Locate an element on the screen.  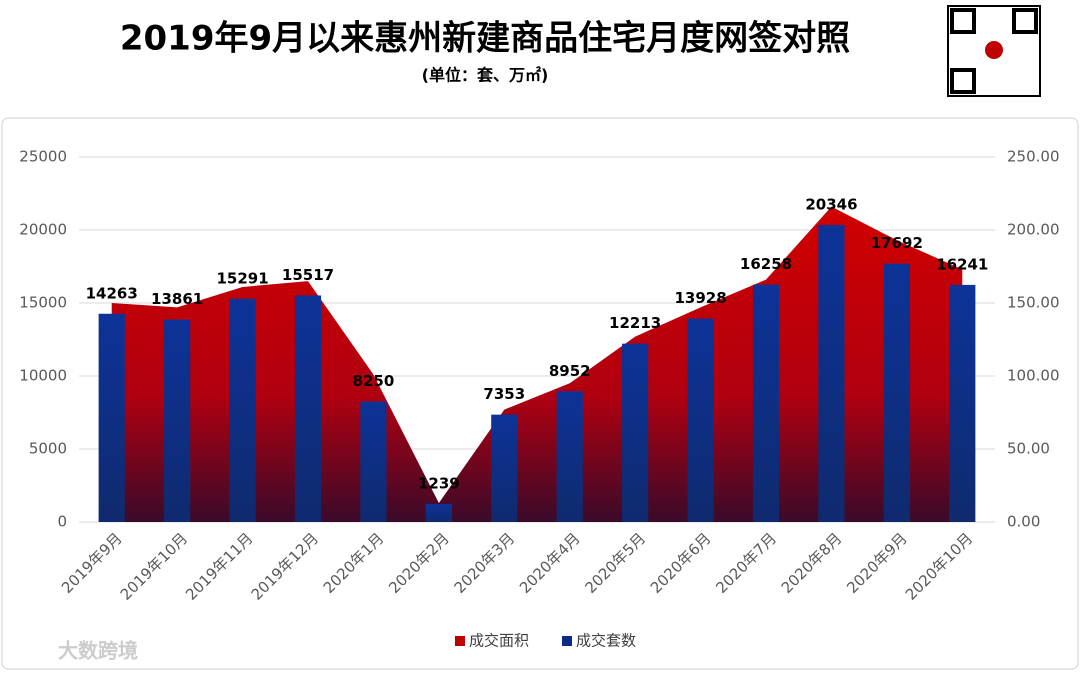
data-label: 14263 is located at coordinates (112, 293).